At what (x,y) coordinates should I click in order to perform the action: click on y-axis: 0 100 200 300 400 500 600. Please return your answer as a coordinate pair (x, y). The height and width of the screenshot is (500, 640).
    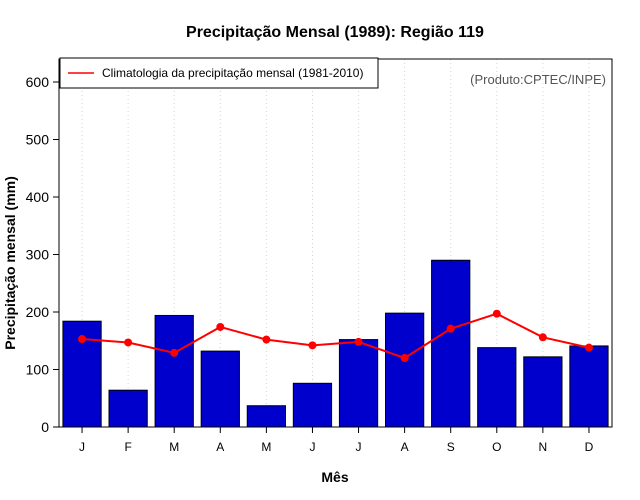
    Looking at the image, I should click on (42, 254).